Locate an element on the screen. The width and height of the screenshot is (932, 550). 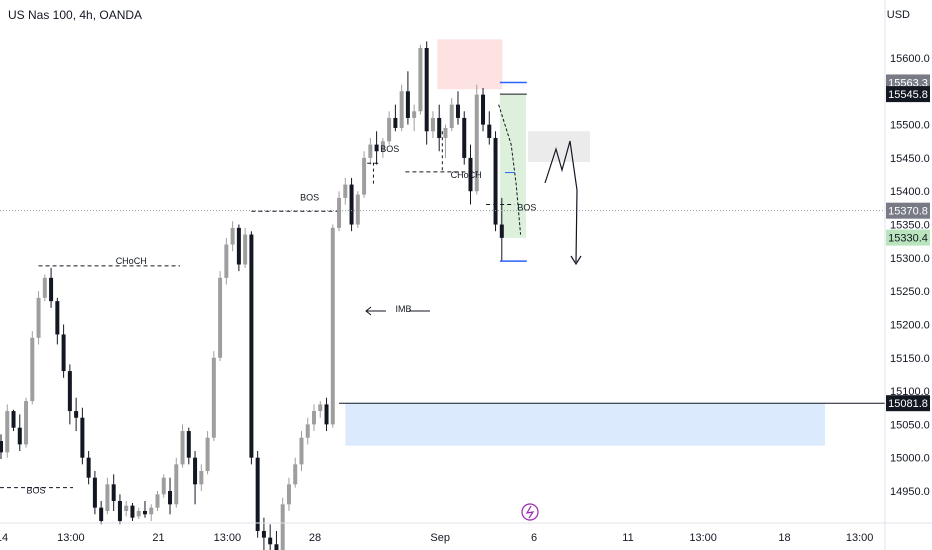
price-tag: 15370.8 is located at coordinates (908, 210).